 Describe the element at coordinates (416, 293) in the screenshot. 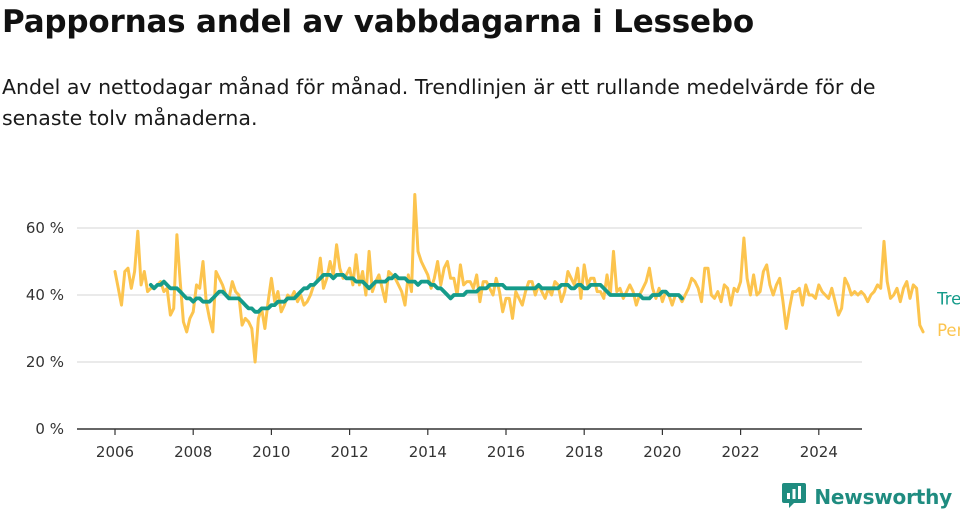

I see `series-line-trend` at that location.